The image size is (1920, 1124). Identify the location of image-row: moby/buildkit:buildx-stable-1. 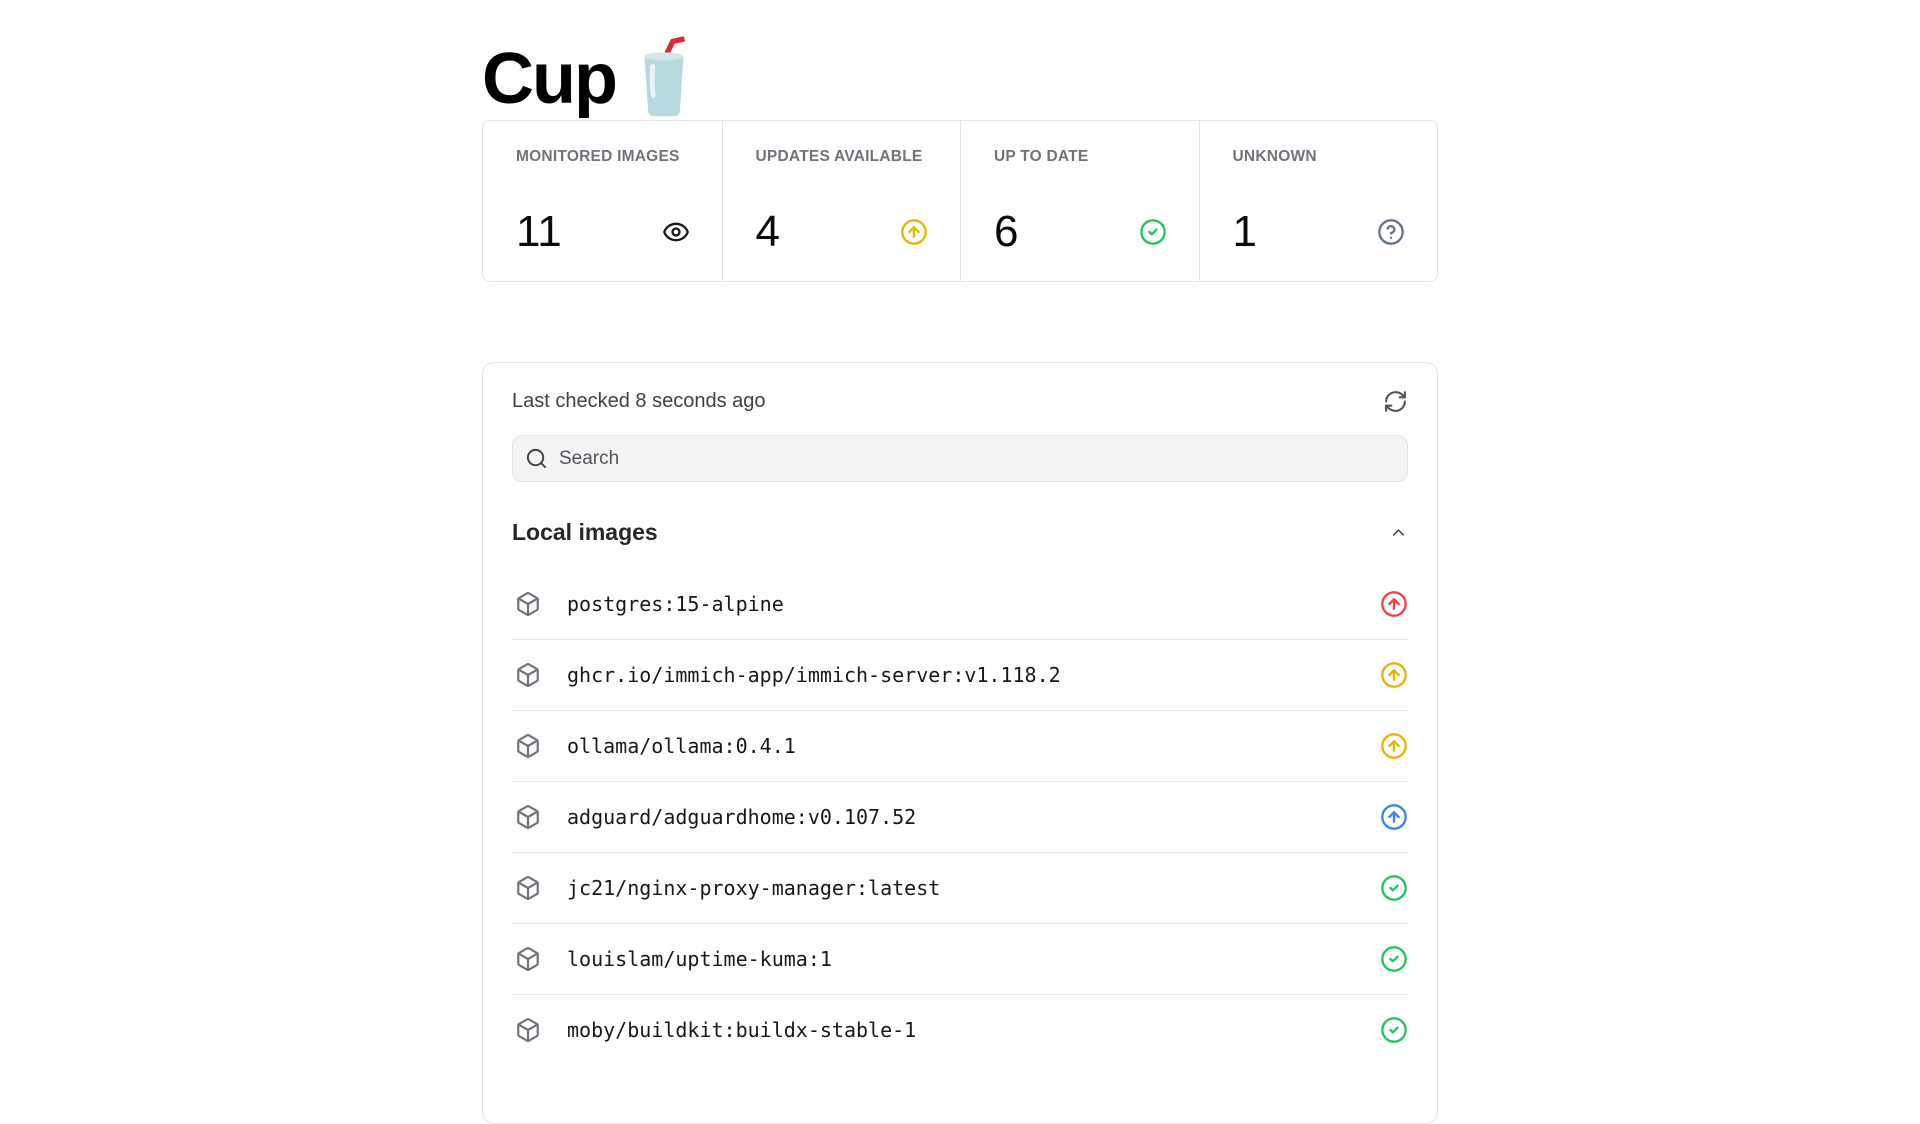
(960, 1029).